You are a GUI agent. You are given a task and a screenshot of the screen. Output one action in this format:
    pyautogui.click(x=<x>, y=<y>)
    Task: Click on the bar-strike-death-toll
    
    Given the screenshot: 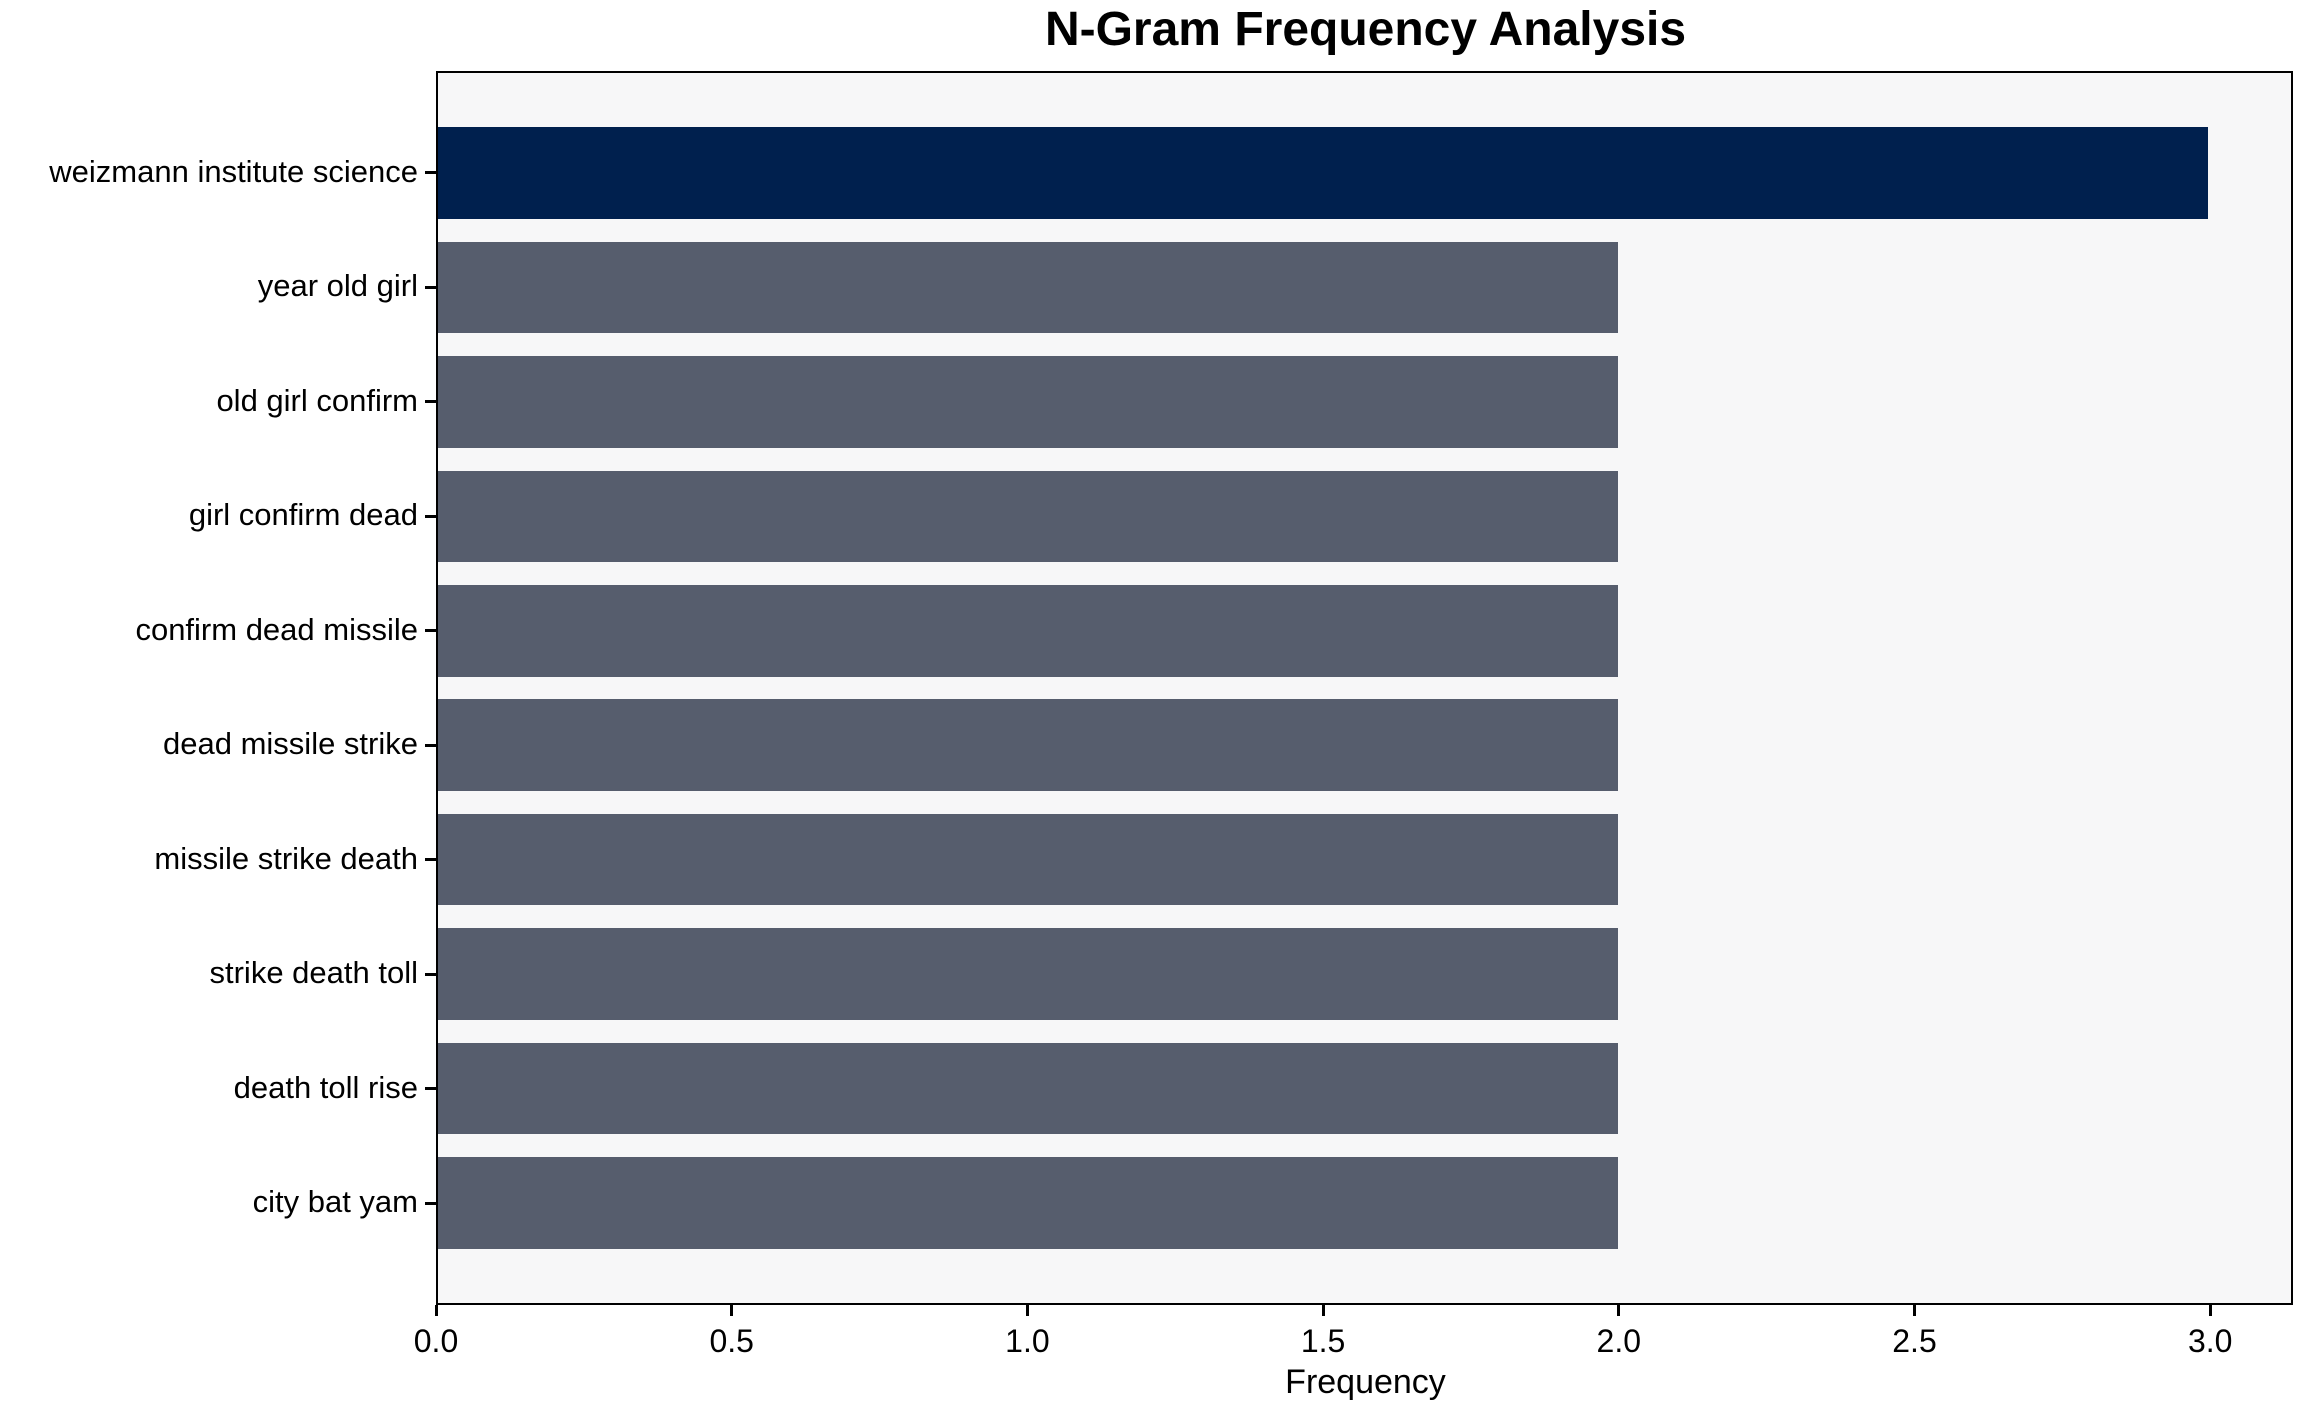 What is the action you would take?
    pyautogui.click(x=1028, y=974)
    